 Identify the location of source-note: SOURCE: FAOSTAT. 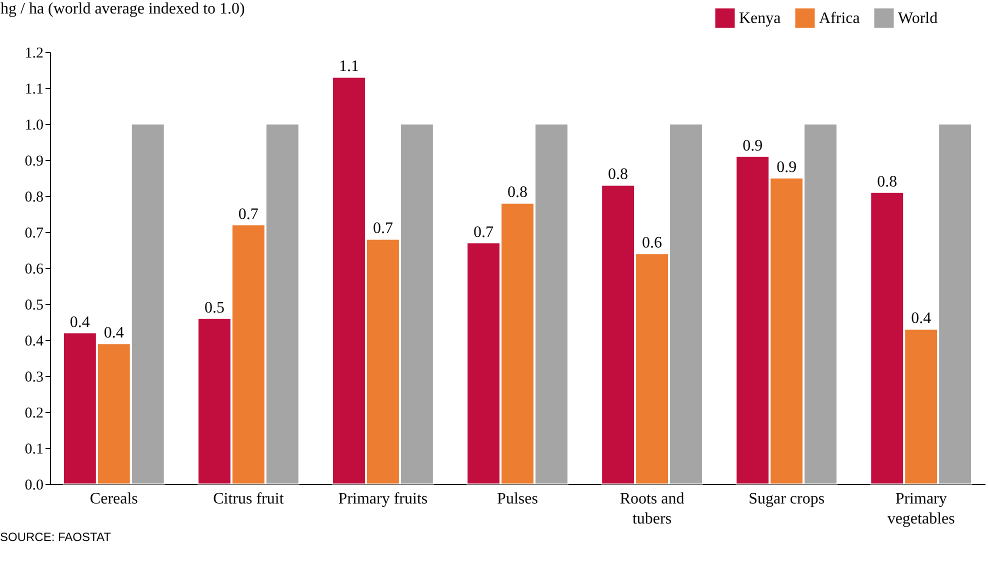
(56, 537).